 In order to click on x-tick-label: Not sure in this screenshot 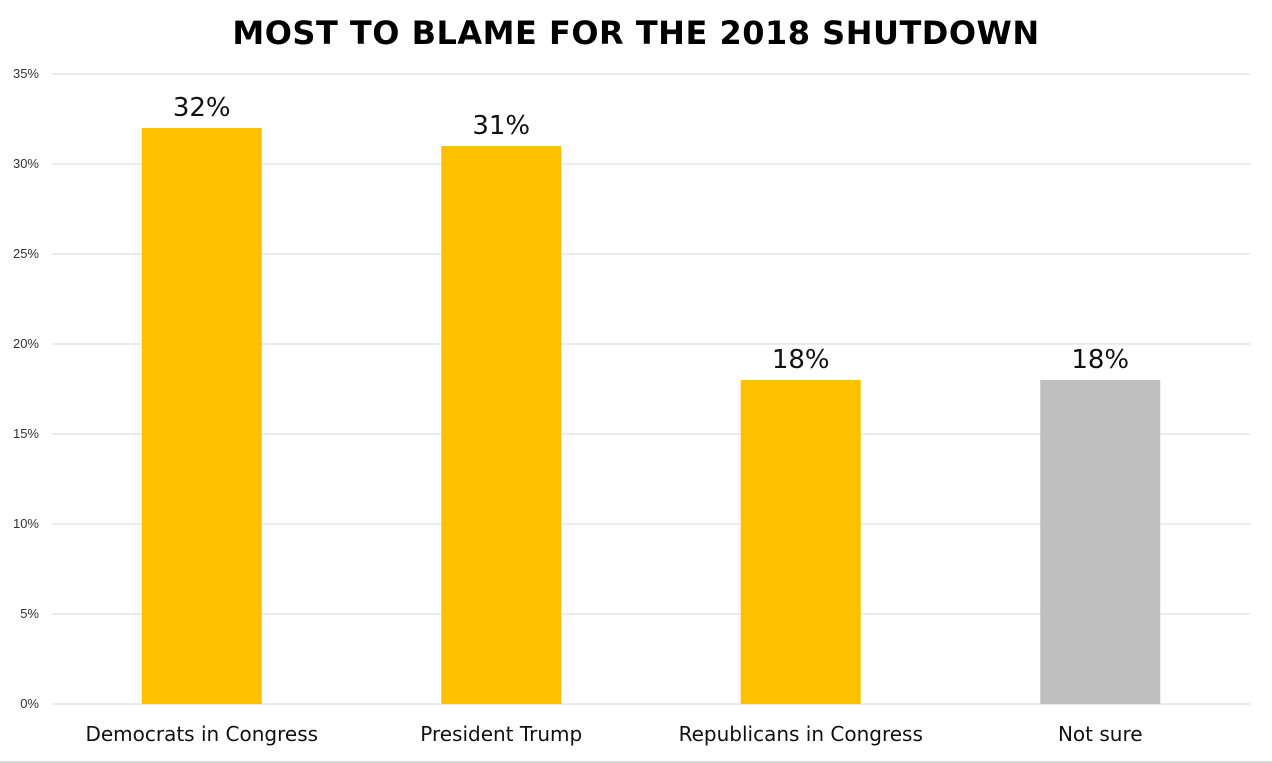, I will do `click(1100, 734)`.